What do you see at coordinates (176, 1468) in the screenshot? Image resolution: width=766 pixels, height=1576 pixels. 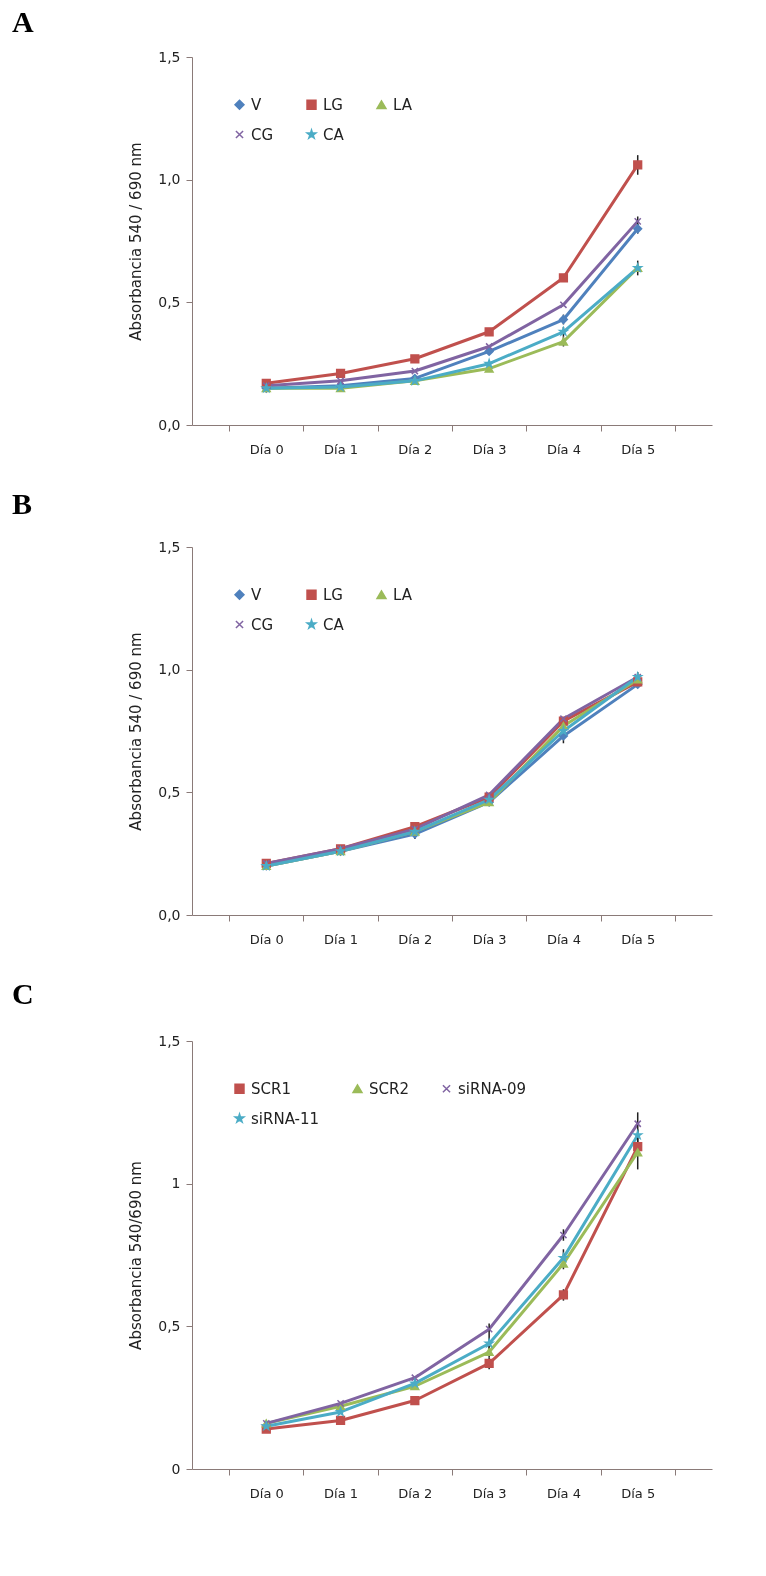 I see `y-tick-label: 0` at bounding box center [176, 1468].